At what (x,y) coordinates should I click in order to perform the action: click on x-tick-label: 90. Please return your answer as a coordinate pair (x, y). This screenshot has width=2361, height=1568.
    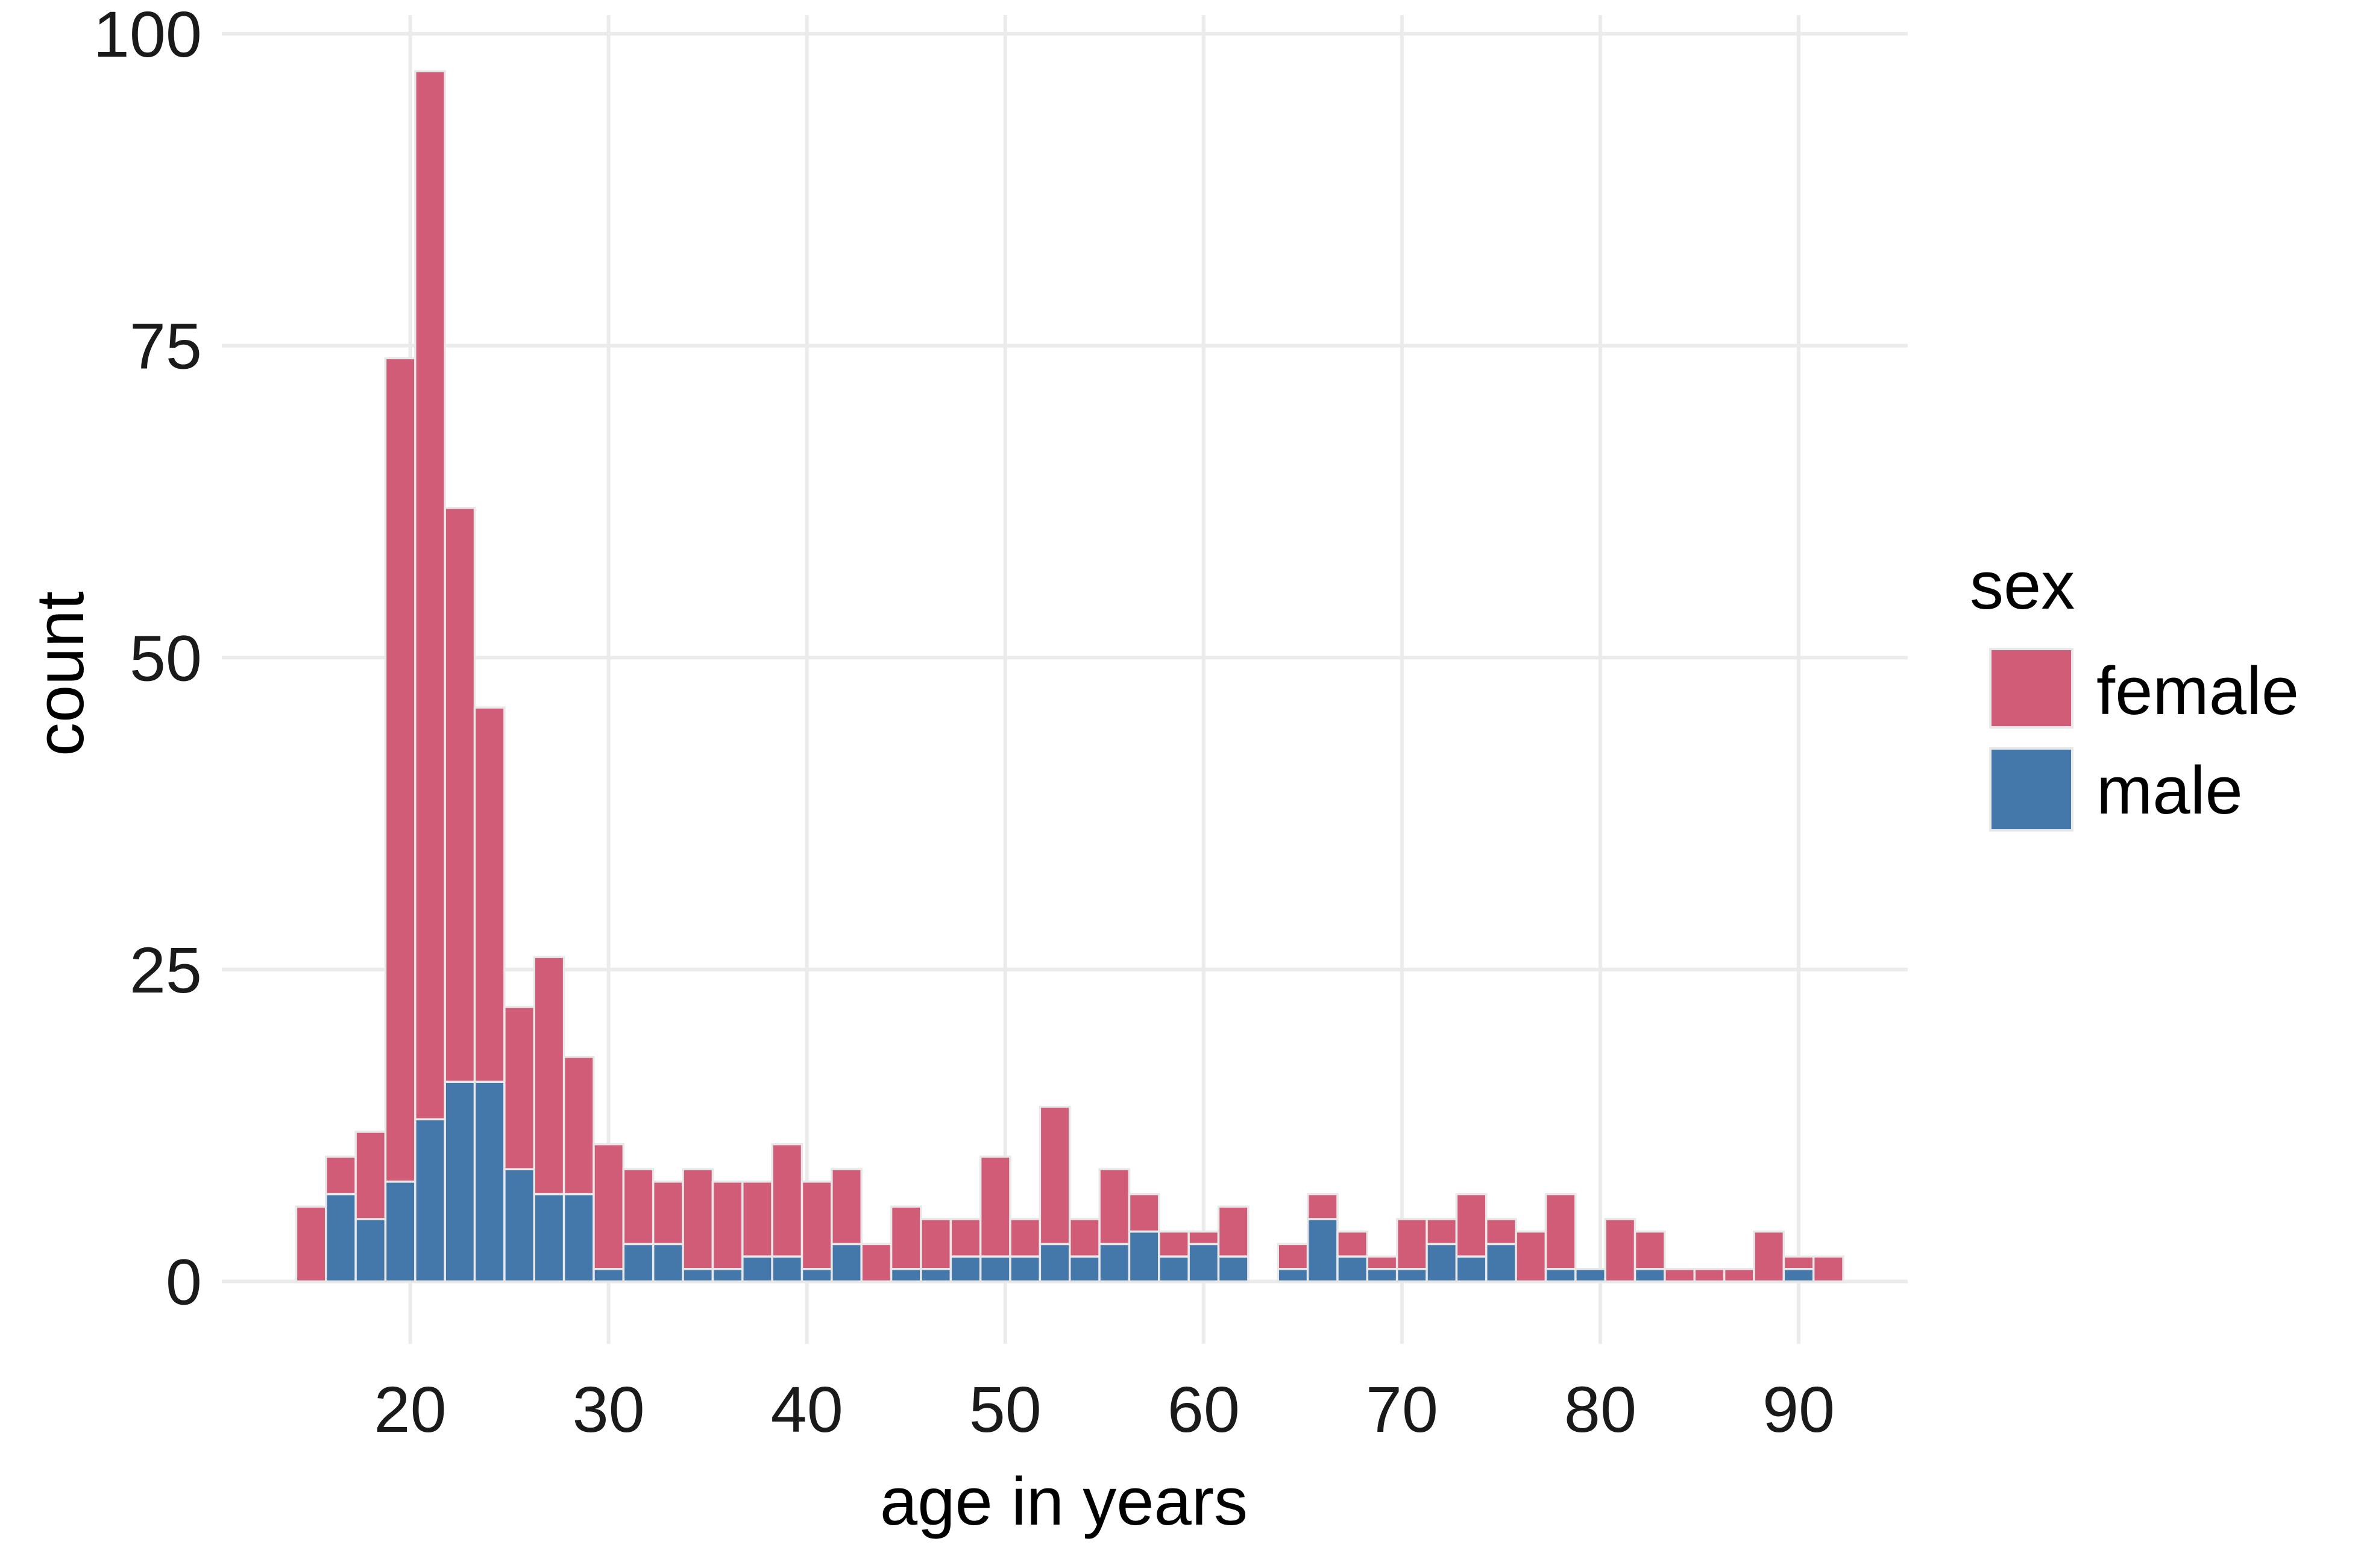
    Looking at the image, I should click on (1799, 1409).